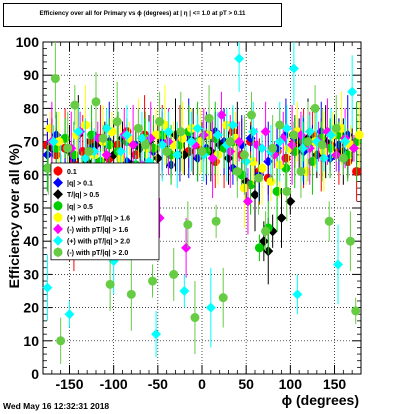 This screenshot has width=400, height=414. I want to click on y-axis-label: Efficiency over all (%), so click(14, 216).